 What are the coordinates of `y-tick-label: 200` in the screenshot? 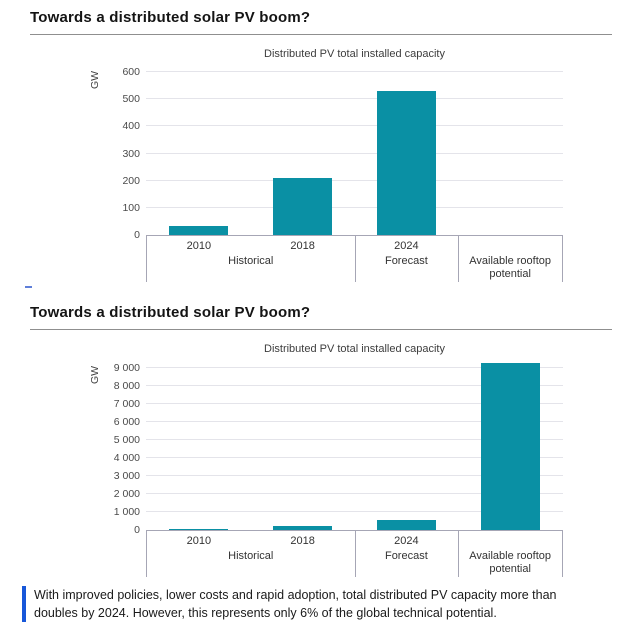 It's located at (131, 180).